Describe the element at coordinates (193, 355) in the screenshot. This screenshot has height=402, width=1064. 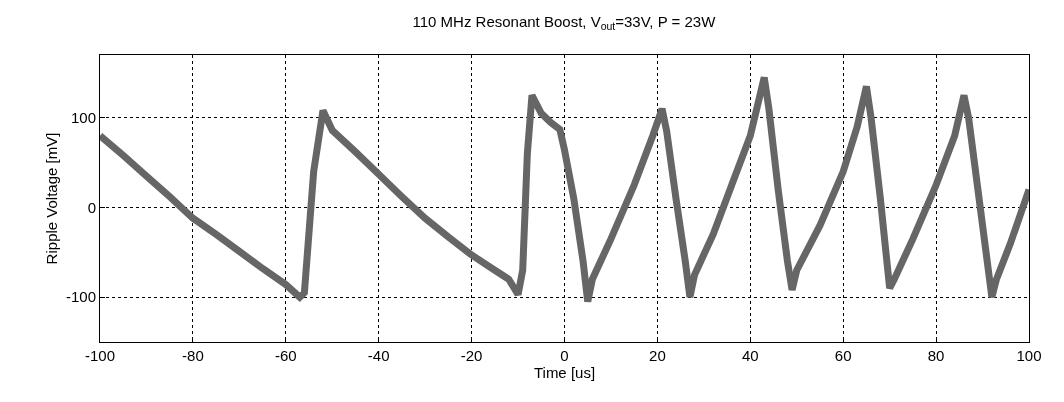
I see `x-tick-label: -80` at that location.